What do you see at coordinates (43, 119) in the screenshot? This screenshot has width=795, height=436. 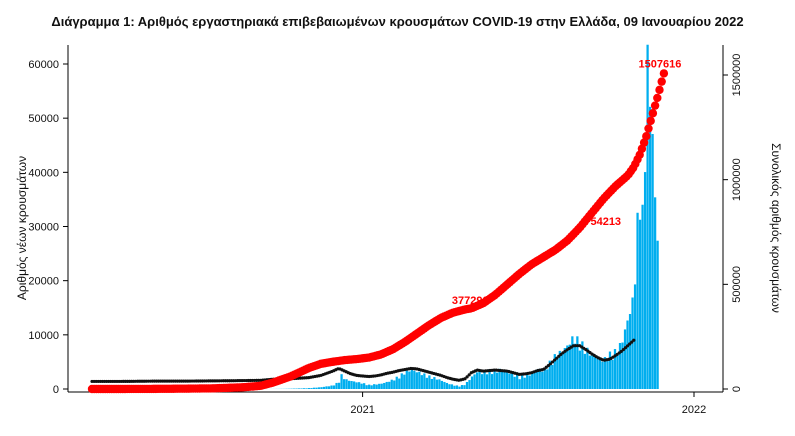 I see `left-tick-label: 50000` at bounding box center [43, 119].